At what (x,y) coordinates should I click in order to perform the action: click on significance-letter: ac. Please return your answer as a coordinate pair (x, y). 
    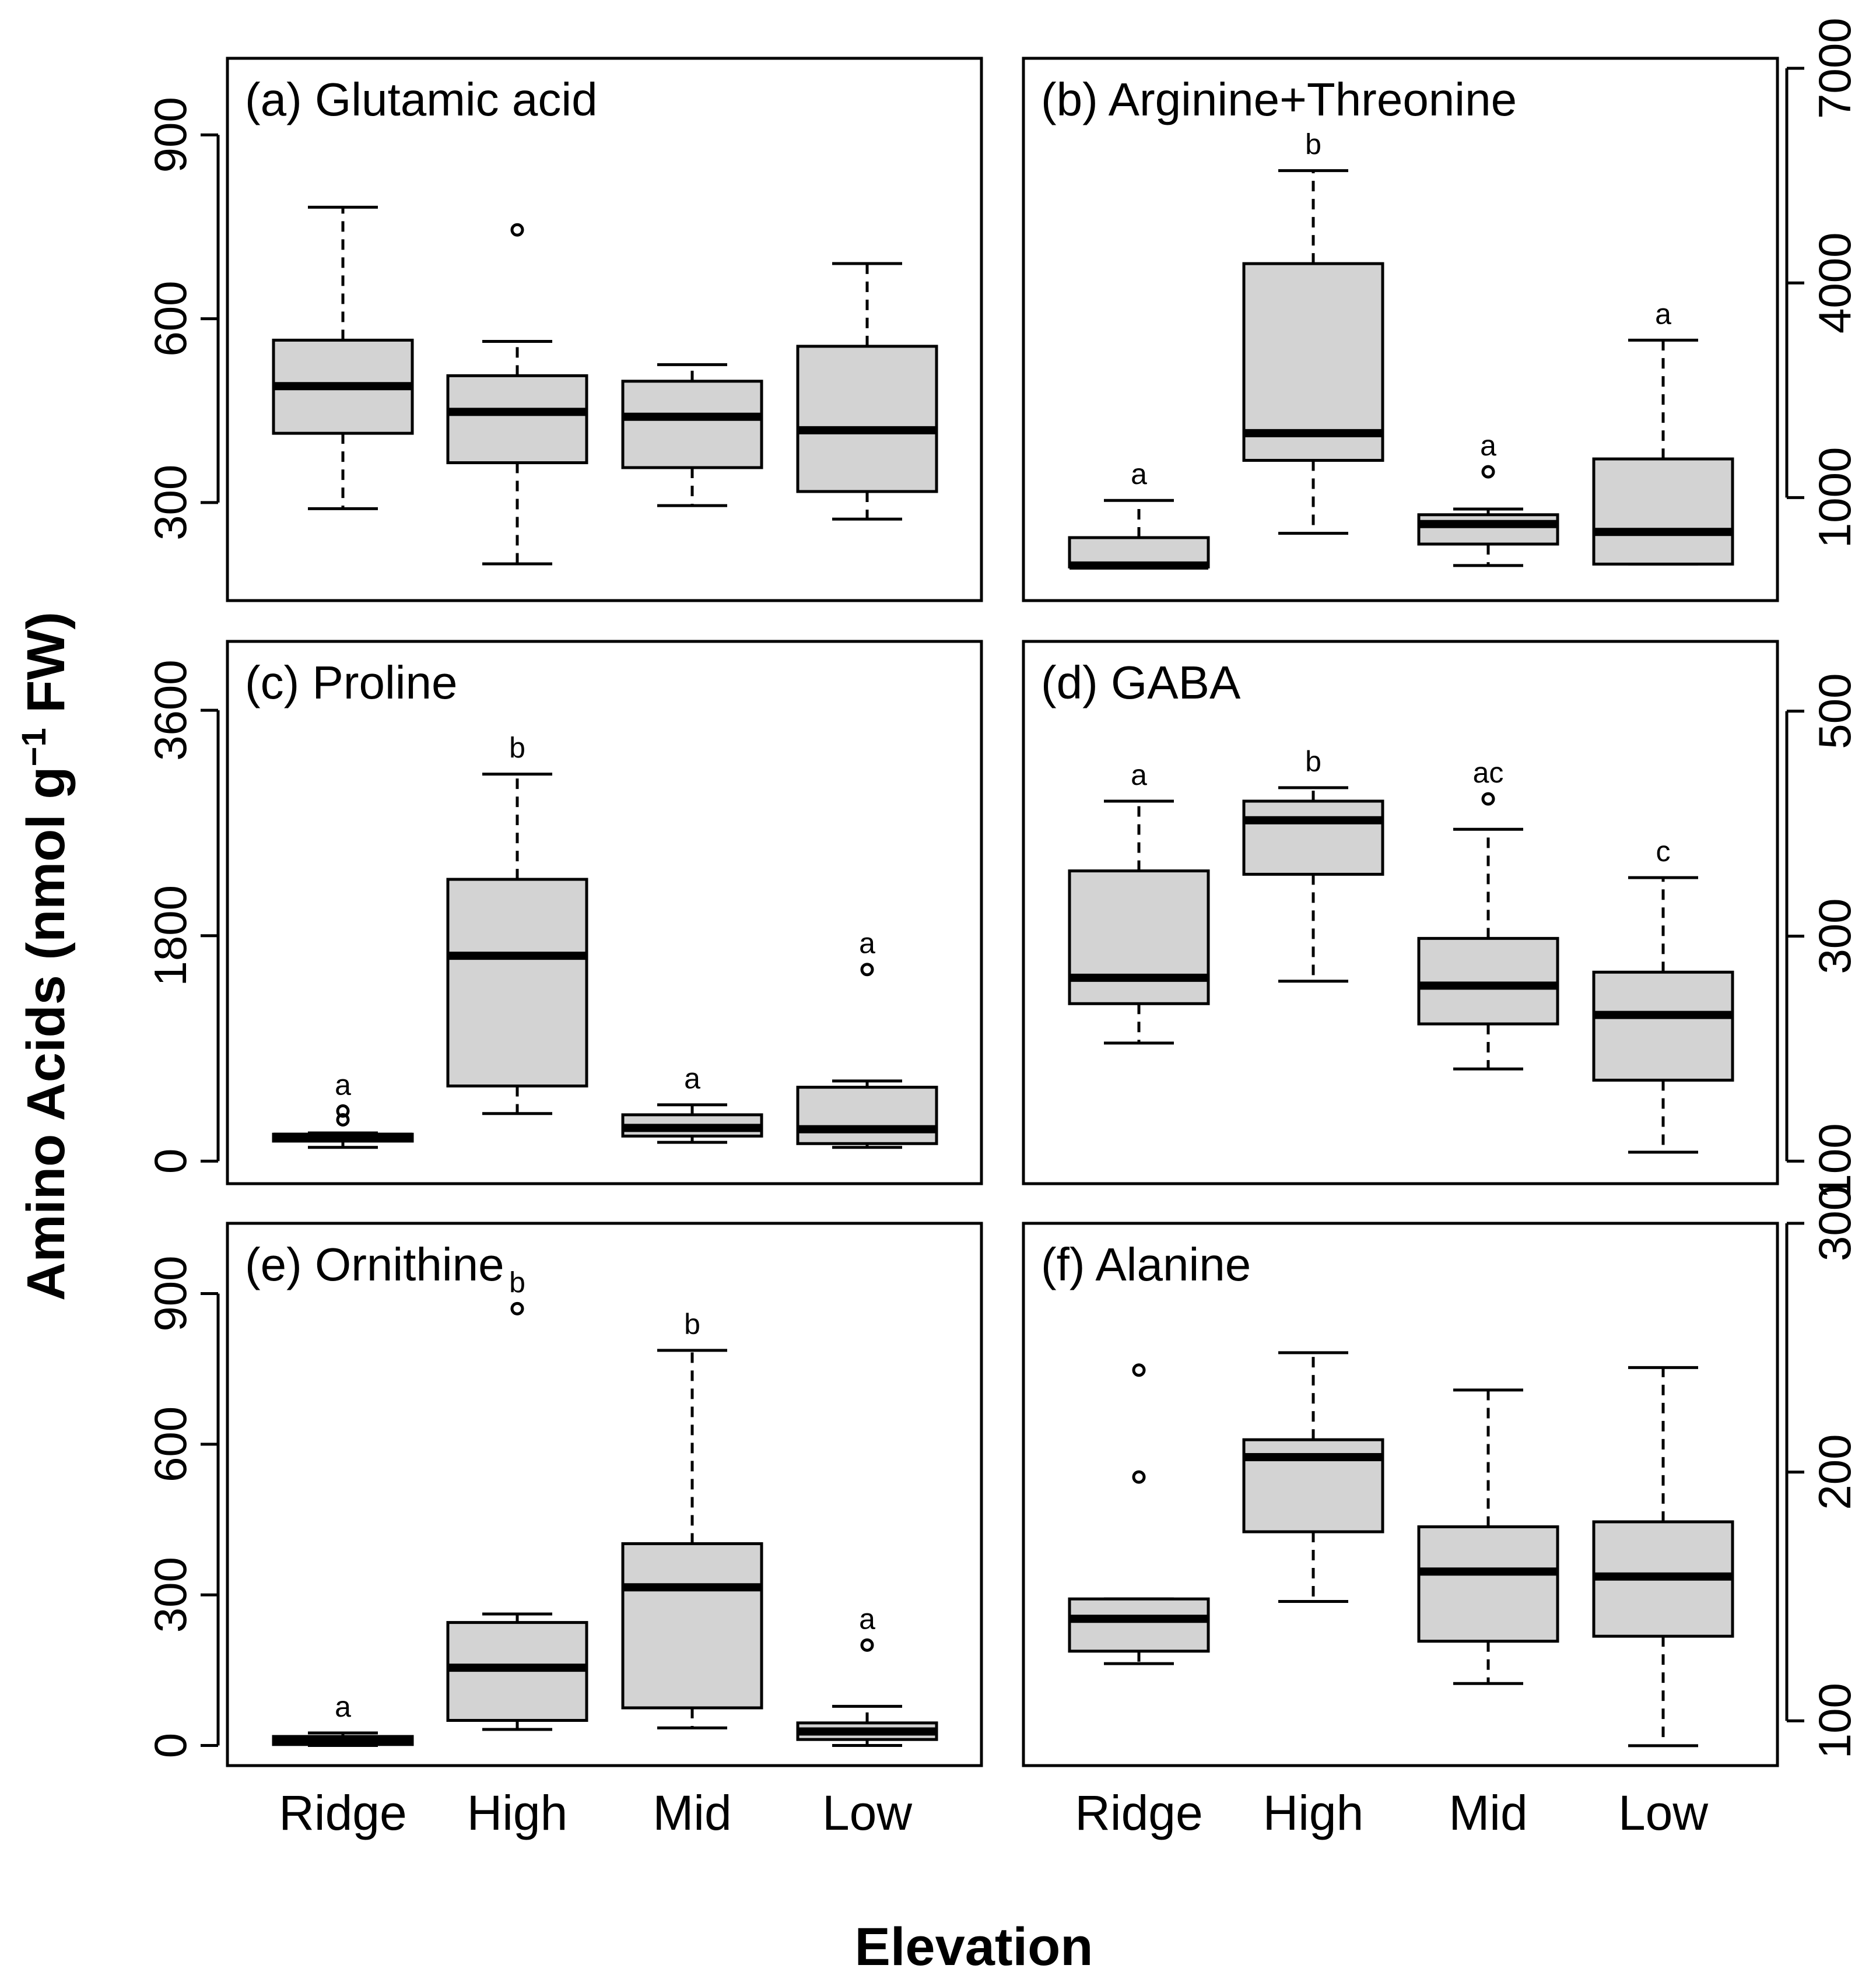
    Looking at the image, I should click on (1488, 772).